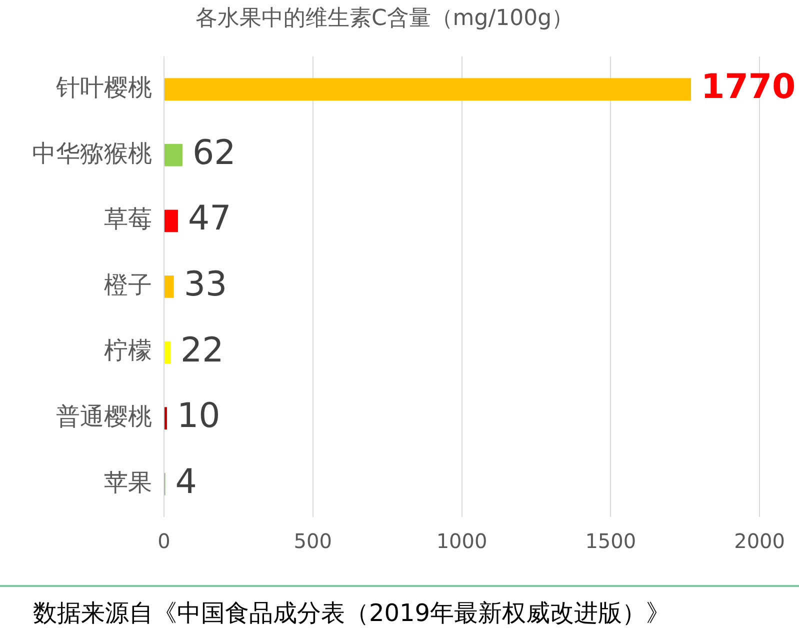 The height and width of the screenshot is (641, 799). I want to click on x-tick-label: 2000, so click(760, 541).